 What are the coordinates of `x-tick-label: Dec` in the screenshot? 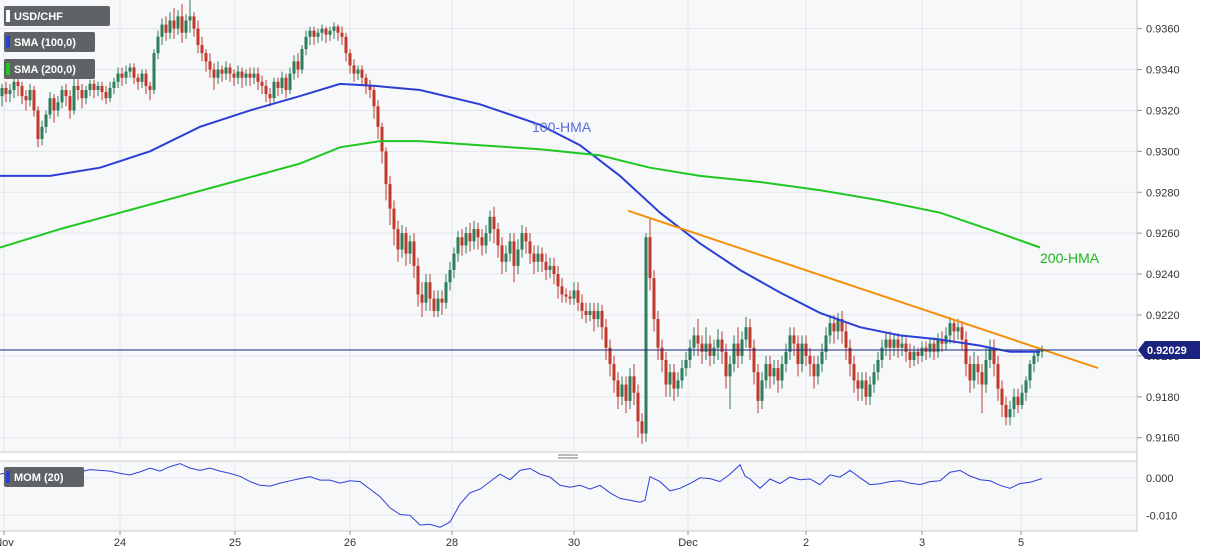 It's located at (688, 543).